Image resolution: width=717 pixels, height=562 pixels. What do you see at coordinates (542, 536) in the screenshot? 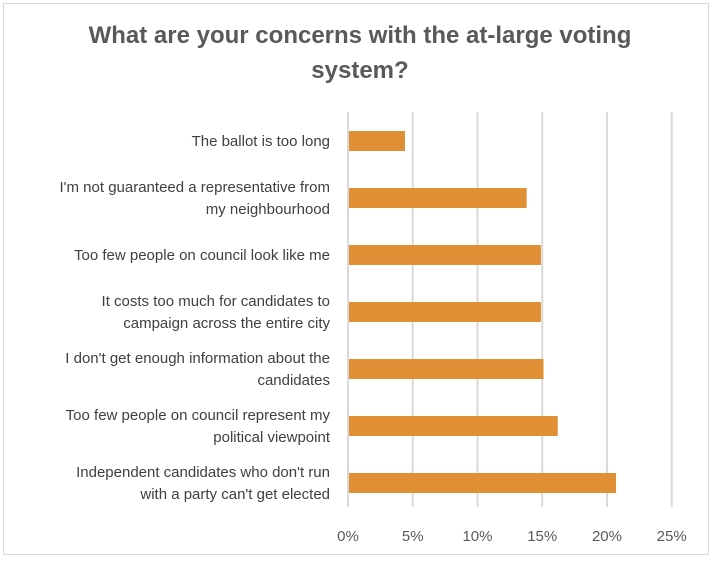
I see `x-tick-label: 15%` at bounding box center [542, 536].